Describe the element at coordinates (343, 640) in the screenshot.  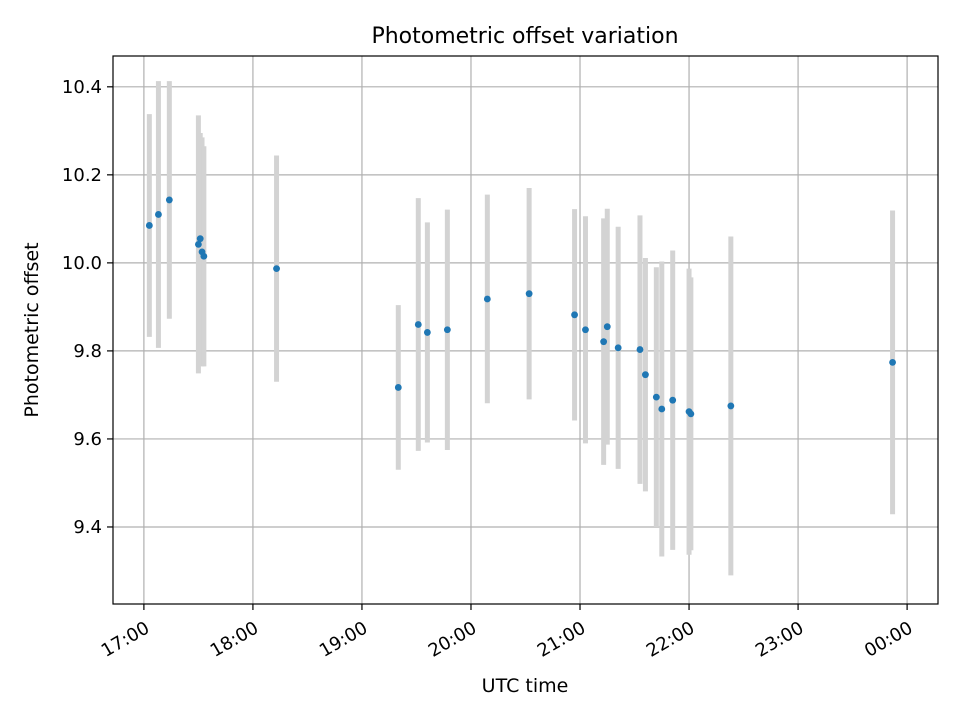
I see `x-tick-label: 19:00` at that location.